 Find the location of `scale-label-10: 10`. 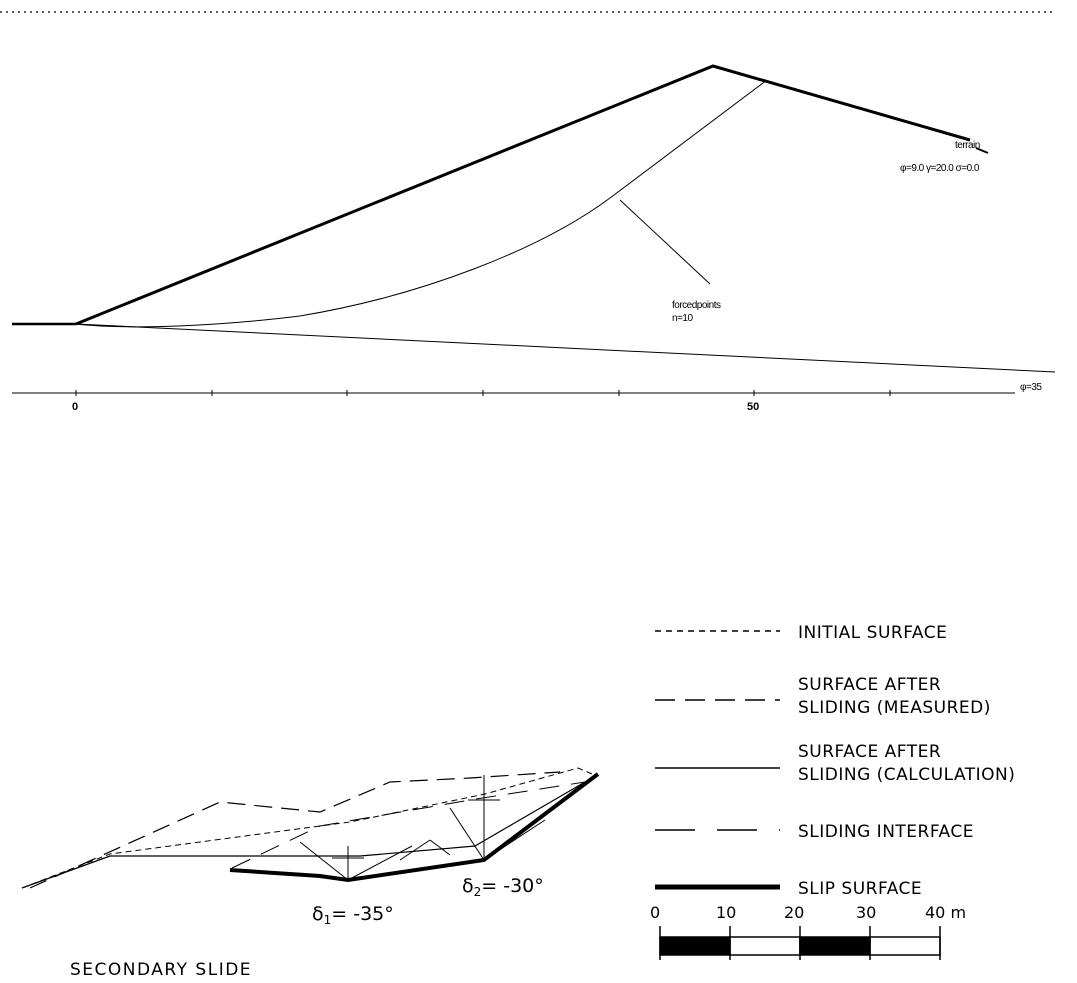

scale-label-10: 10 is located at coordinates (726, 912).